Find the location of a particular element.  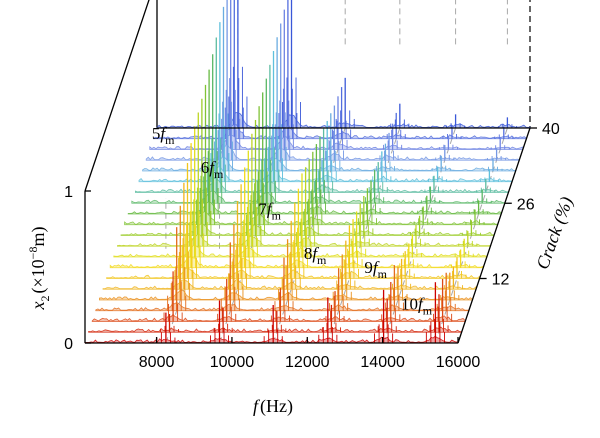

crack-axis-line is located at coordinates (494, 235).